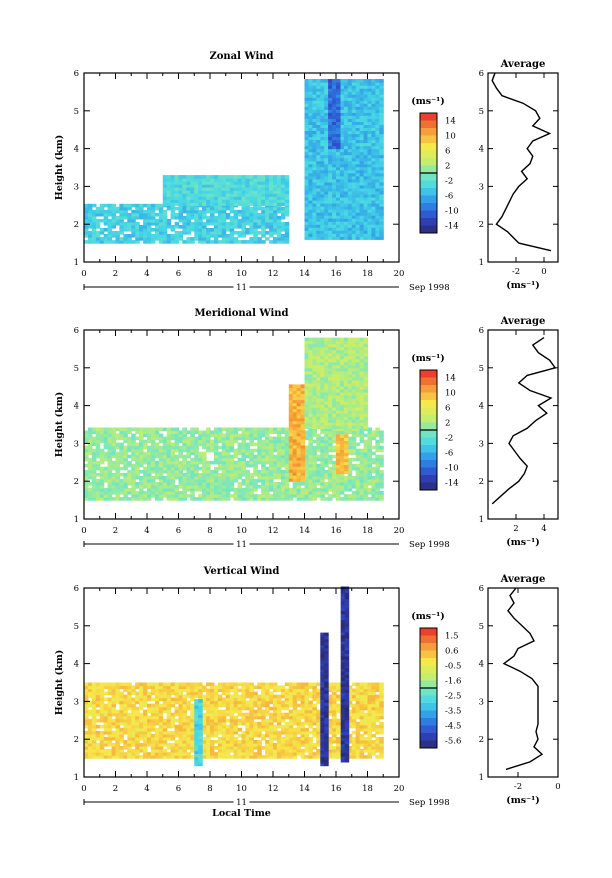 The width and height of the screenshot is (612, 878). What do you see at coordinates (428, 434) in the screenshot?
I see `colorbar-segment` at bounding box center [428, 434].